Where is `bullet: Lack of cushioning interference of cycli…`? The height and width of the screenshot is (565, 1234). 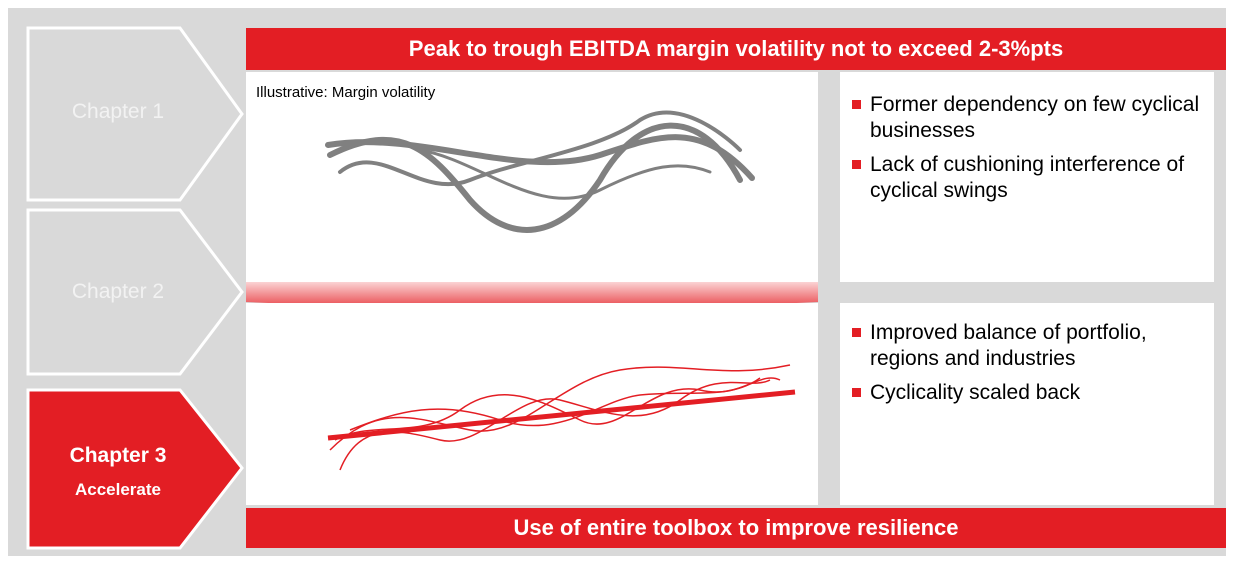 bullet: Lack of cushioning interference of cycli… is located at coordinates (1030, 178).